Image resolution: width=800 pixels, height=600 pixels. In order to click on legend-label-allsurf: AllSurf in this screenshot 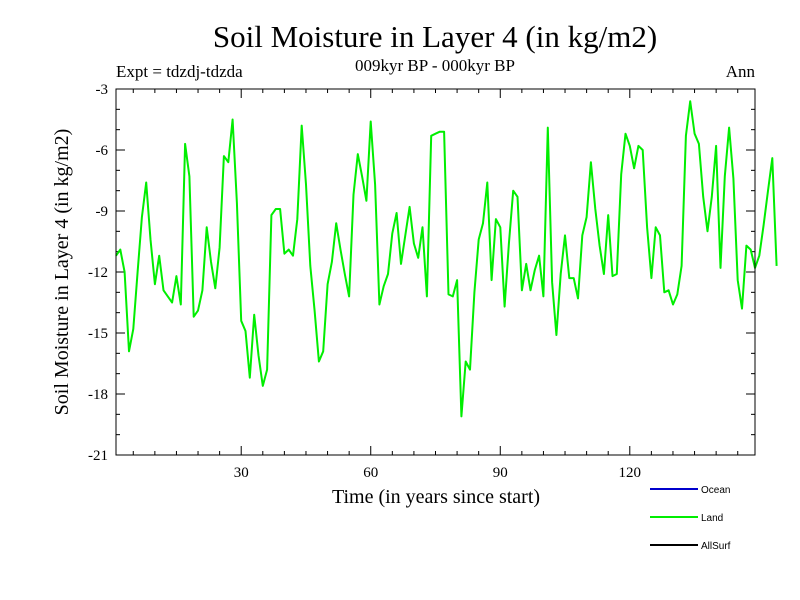, I will do `click(716, 546)`.